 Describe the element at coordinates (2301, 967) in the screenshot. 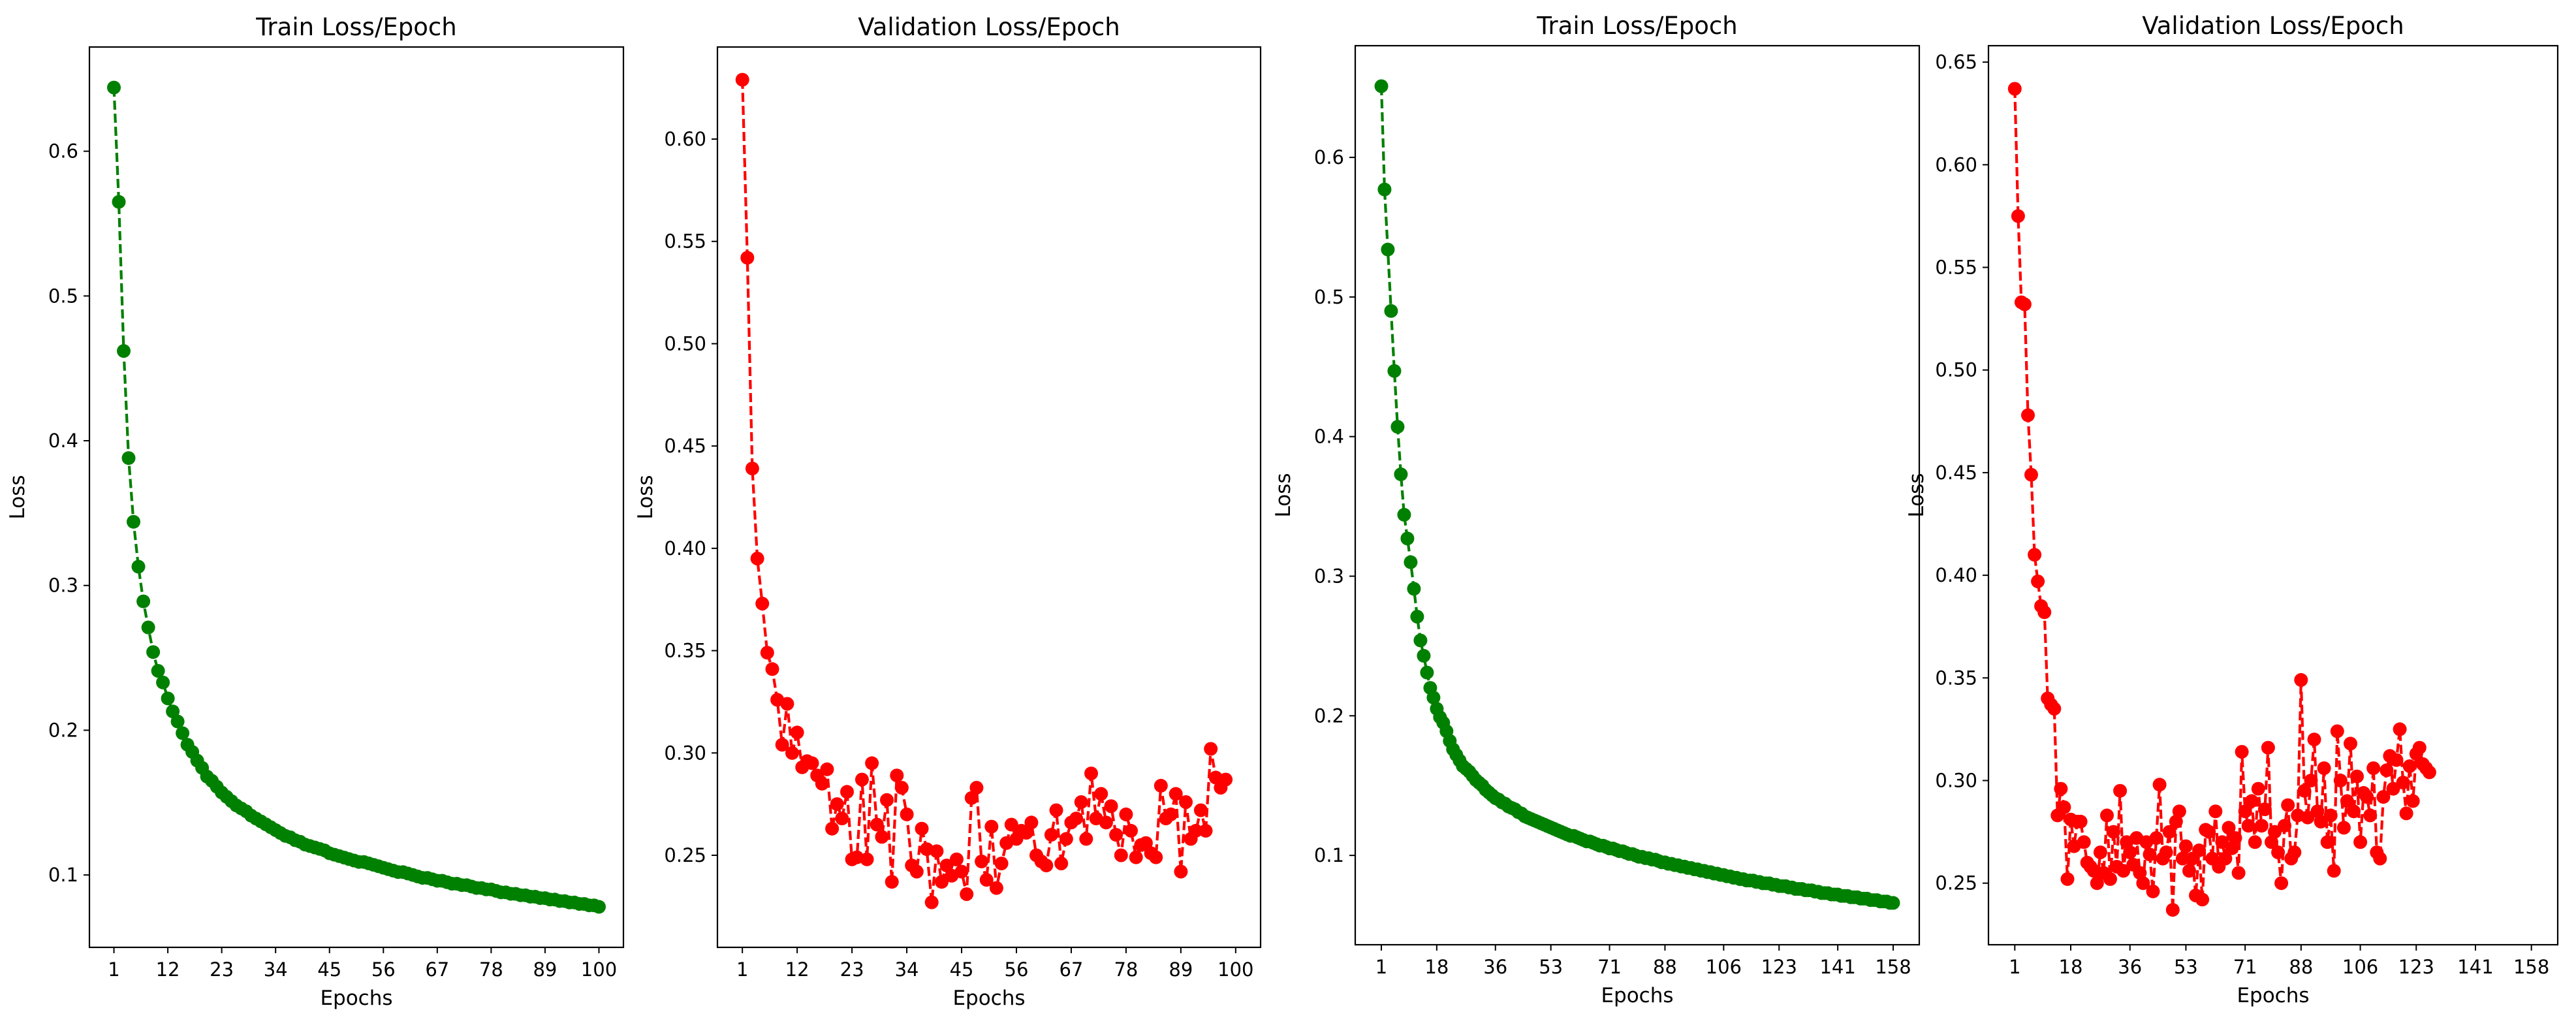

I see `x-tick-label: 88` at that location.